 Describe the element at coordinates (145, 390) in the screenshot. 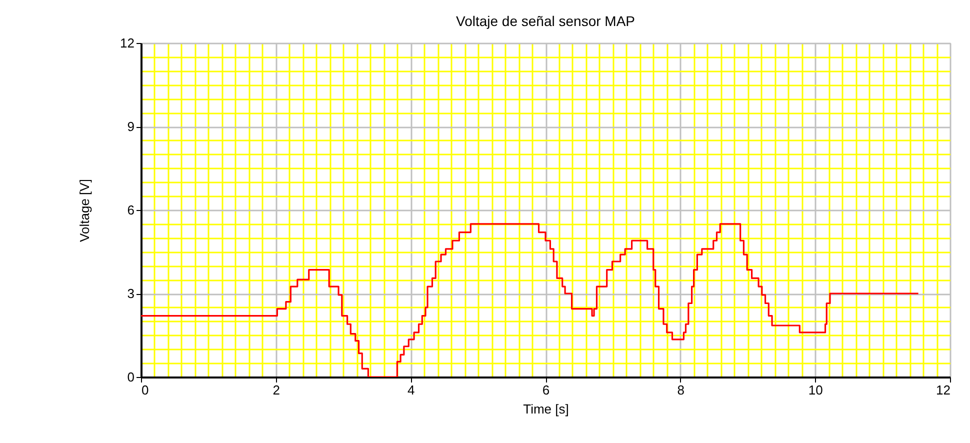

I see `x-tick-label: 0` at that location.